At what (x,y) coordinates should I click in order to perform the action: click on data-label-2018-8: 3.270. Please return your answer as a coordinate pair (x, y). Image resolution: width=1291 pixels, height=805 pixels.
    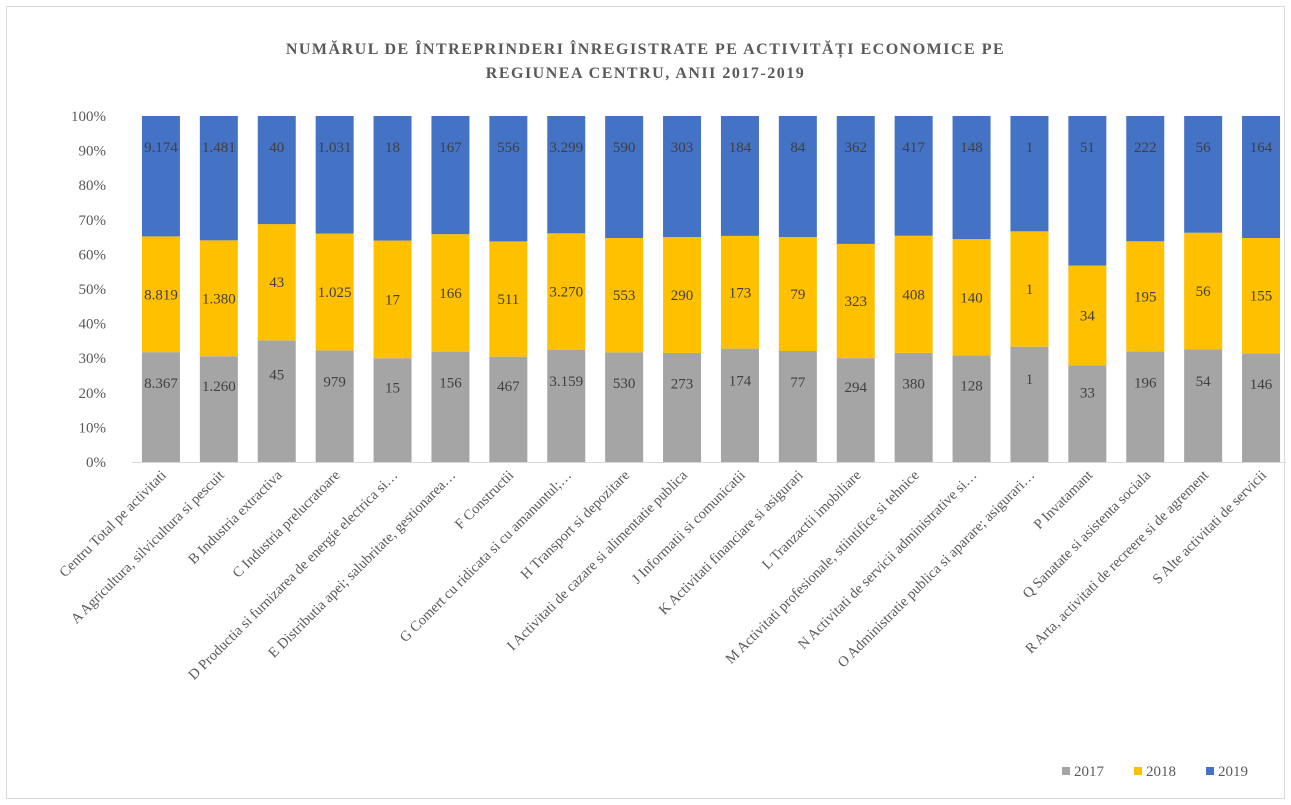
    Looking at the image, I should click on (566, 292).